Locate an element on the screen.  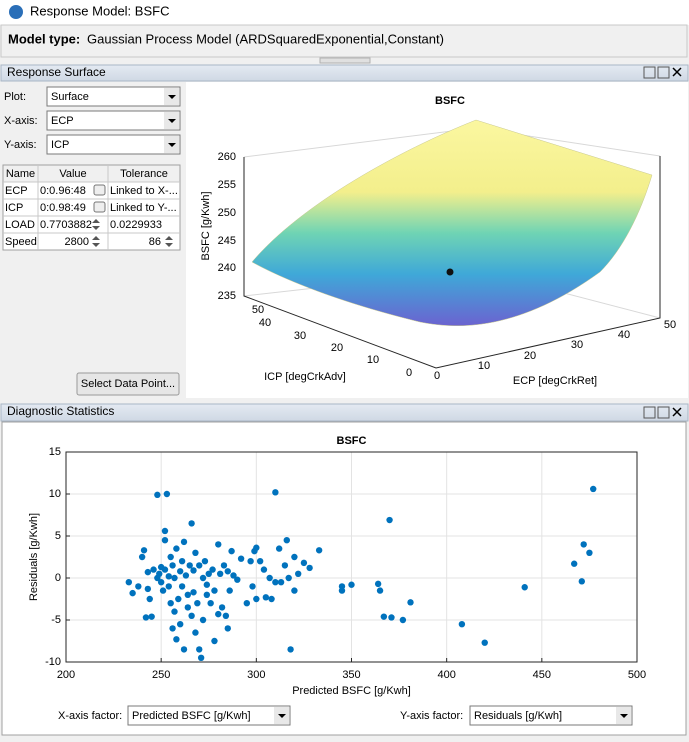
data-point is located at coordinates (450, 272).